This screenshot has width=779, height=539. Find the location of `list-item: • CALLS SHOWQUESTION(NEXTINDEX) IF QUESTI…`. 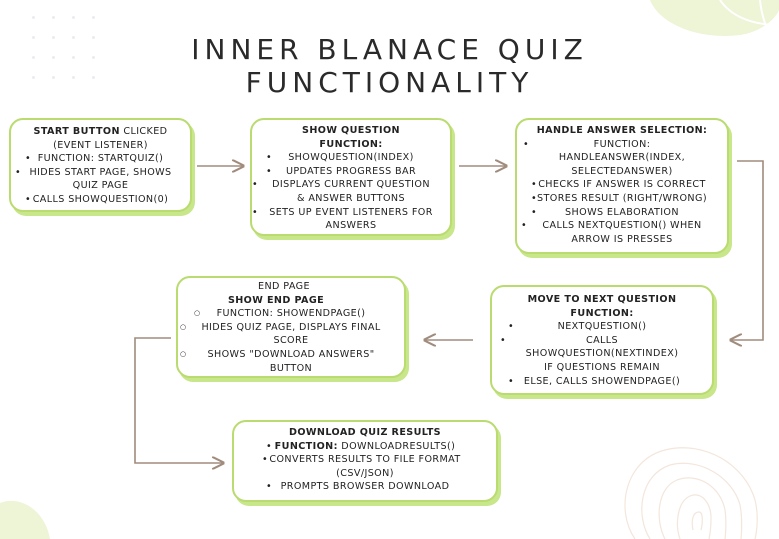

list-item: • CALLS SHOWQUESTION(NEXTINDEX) IF QUESTI… is located at coordinates (589, 353).